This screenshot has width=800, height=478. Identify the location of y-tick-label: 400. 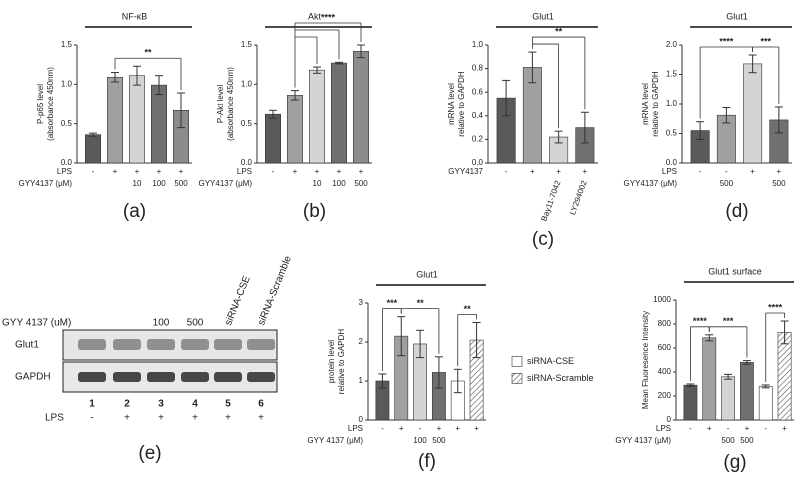
(665, 371).